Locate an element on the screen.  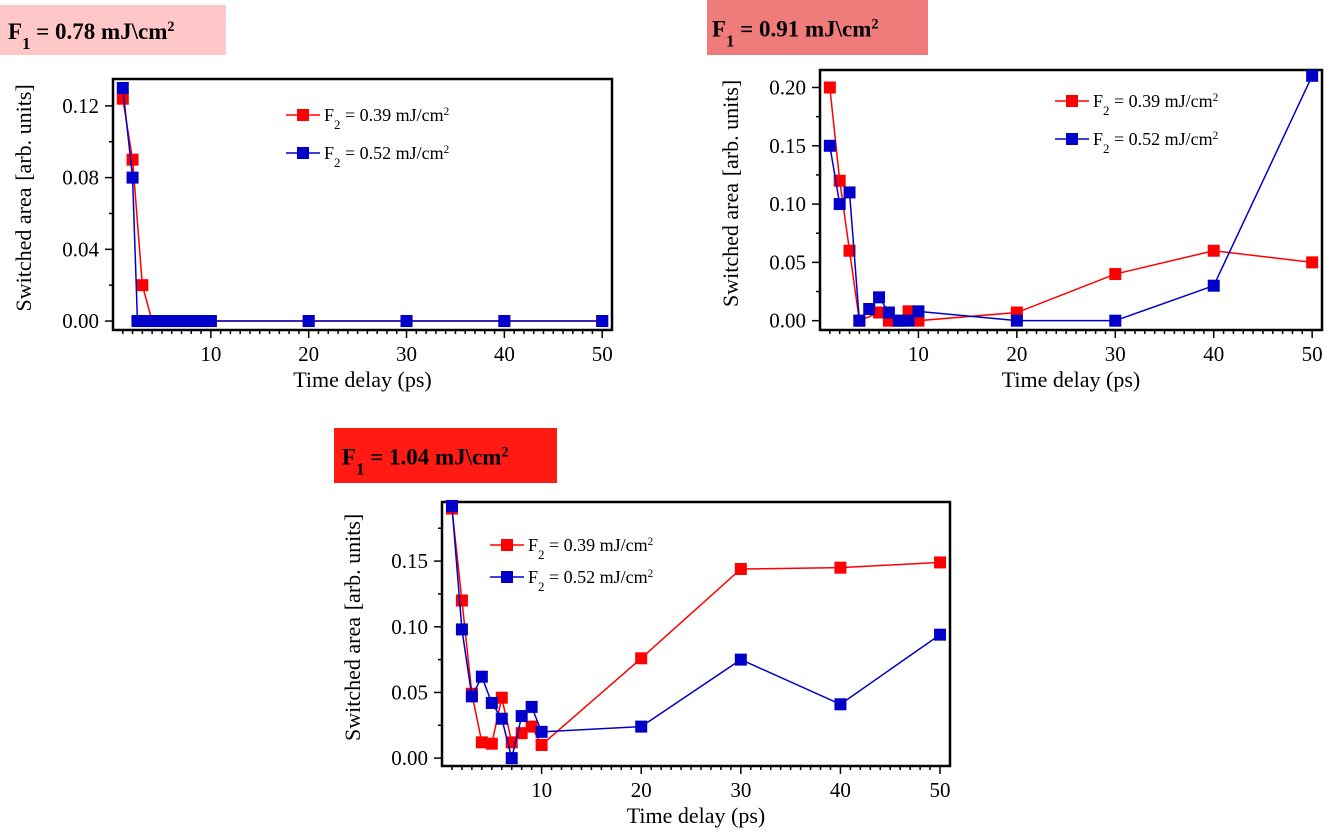
series-line-blue is located at coordinates (1071, 199).